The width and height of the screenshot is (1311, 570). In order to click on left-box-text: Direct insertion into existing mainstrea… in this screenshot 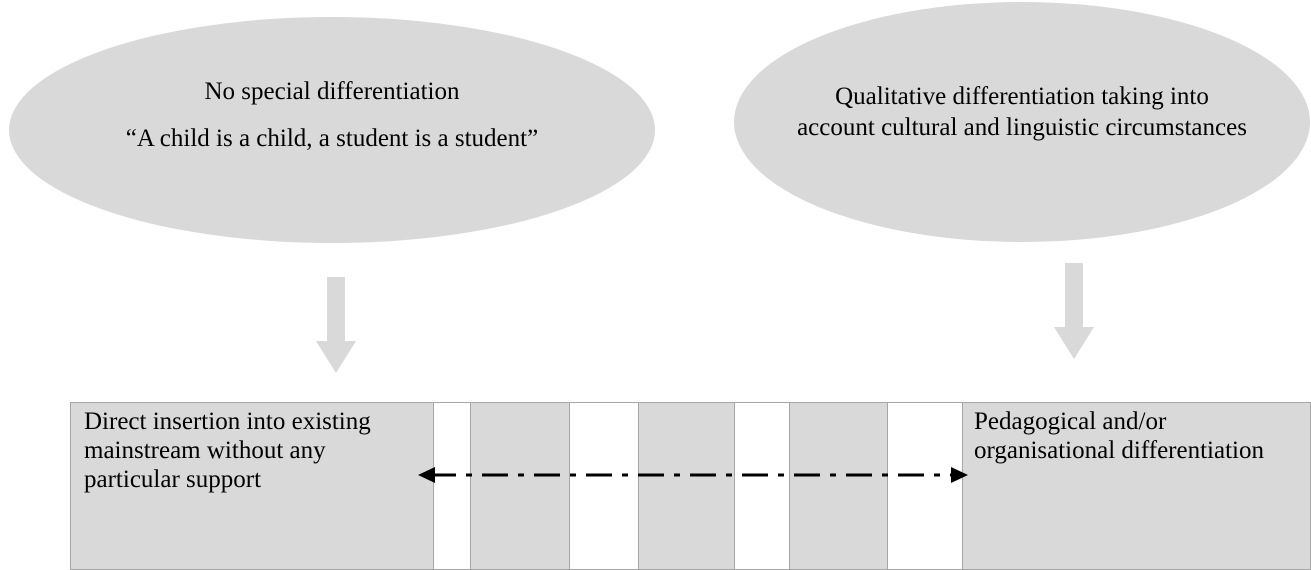, I will do `click(227, 450)`.